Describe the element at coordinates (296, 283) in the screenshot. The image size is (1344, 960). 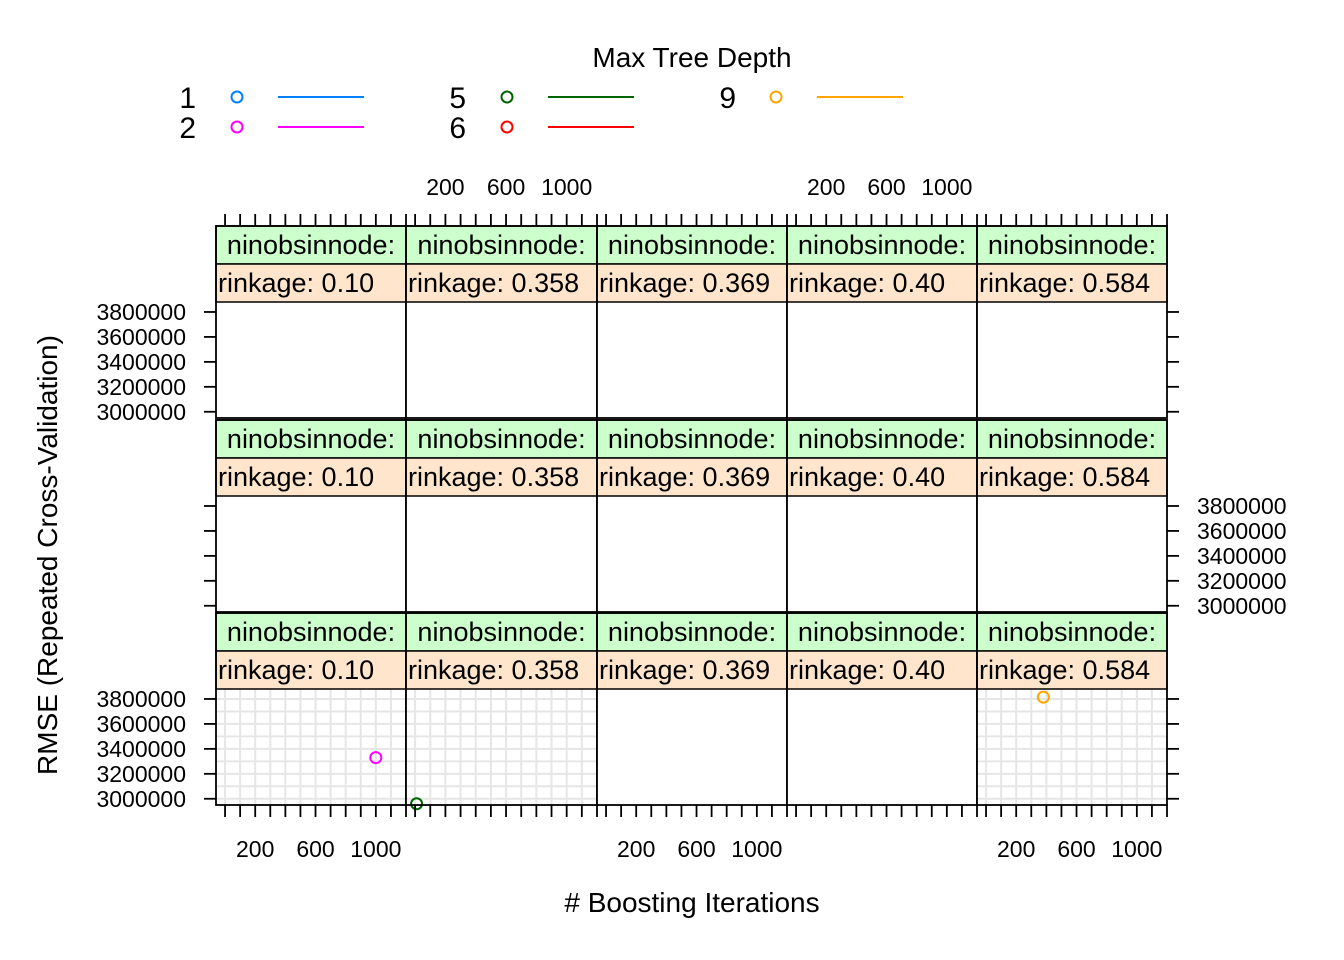
I see `strip-label-bottom: rinkage: 0.10` at that location.